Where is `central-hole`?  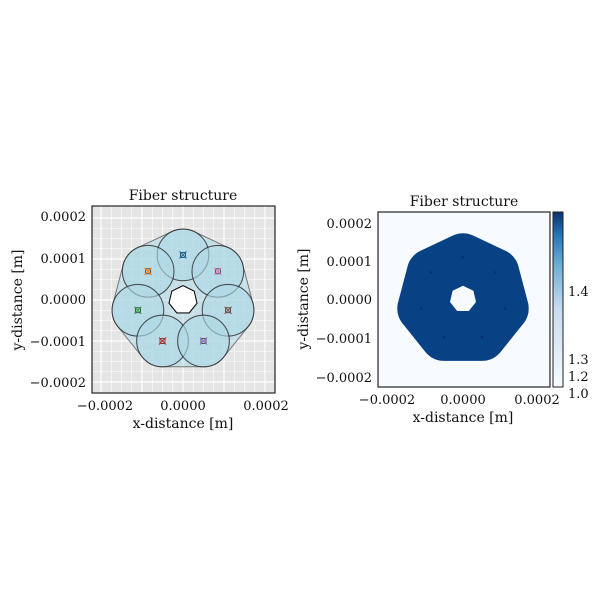
central-hole is located at coordinates (183, 299).